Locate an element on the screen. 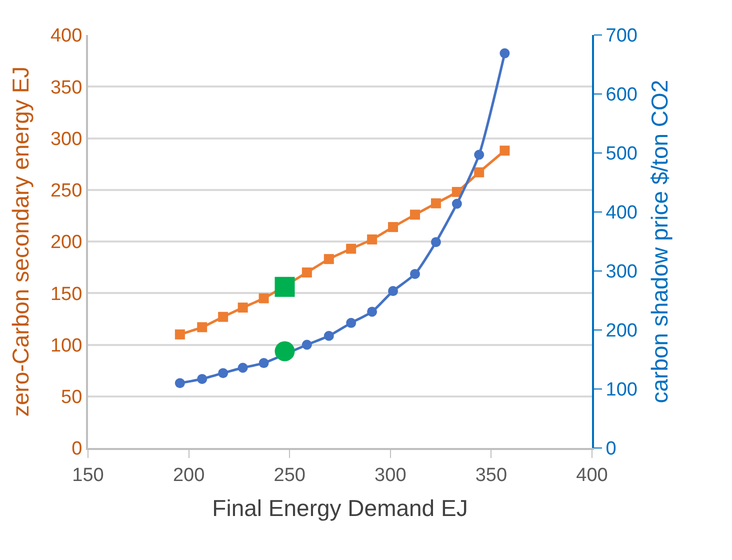 This screenshot has height=560, width=732. y2-tick-label: 700 is located at coordinates (622, 36).